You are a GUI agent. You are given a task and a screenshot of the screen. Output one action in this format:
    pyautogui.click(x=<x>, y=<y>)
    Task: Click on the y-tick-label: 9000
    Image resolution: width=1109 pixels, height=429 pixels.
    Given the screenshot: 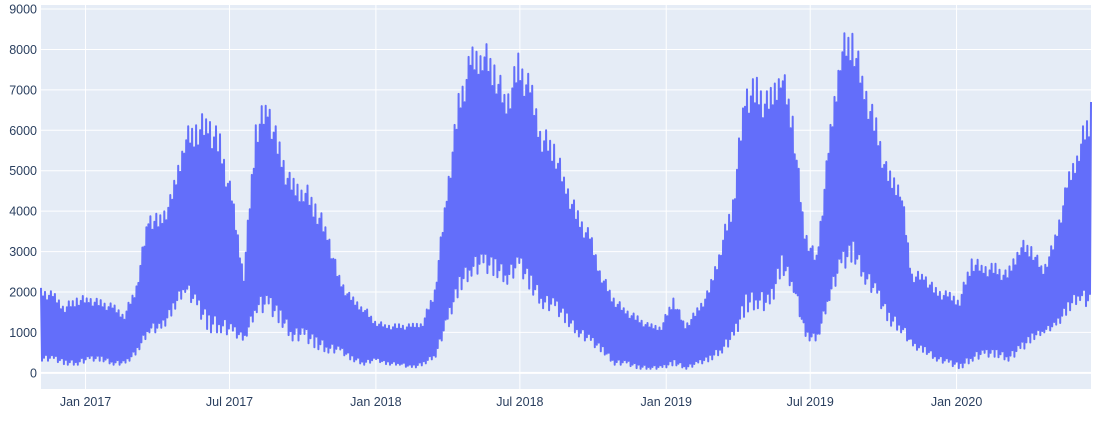 What is the action you would take?
    pyautogui.click(x=23, y=10)
    